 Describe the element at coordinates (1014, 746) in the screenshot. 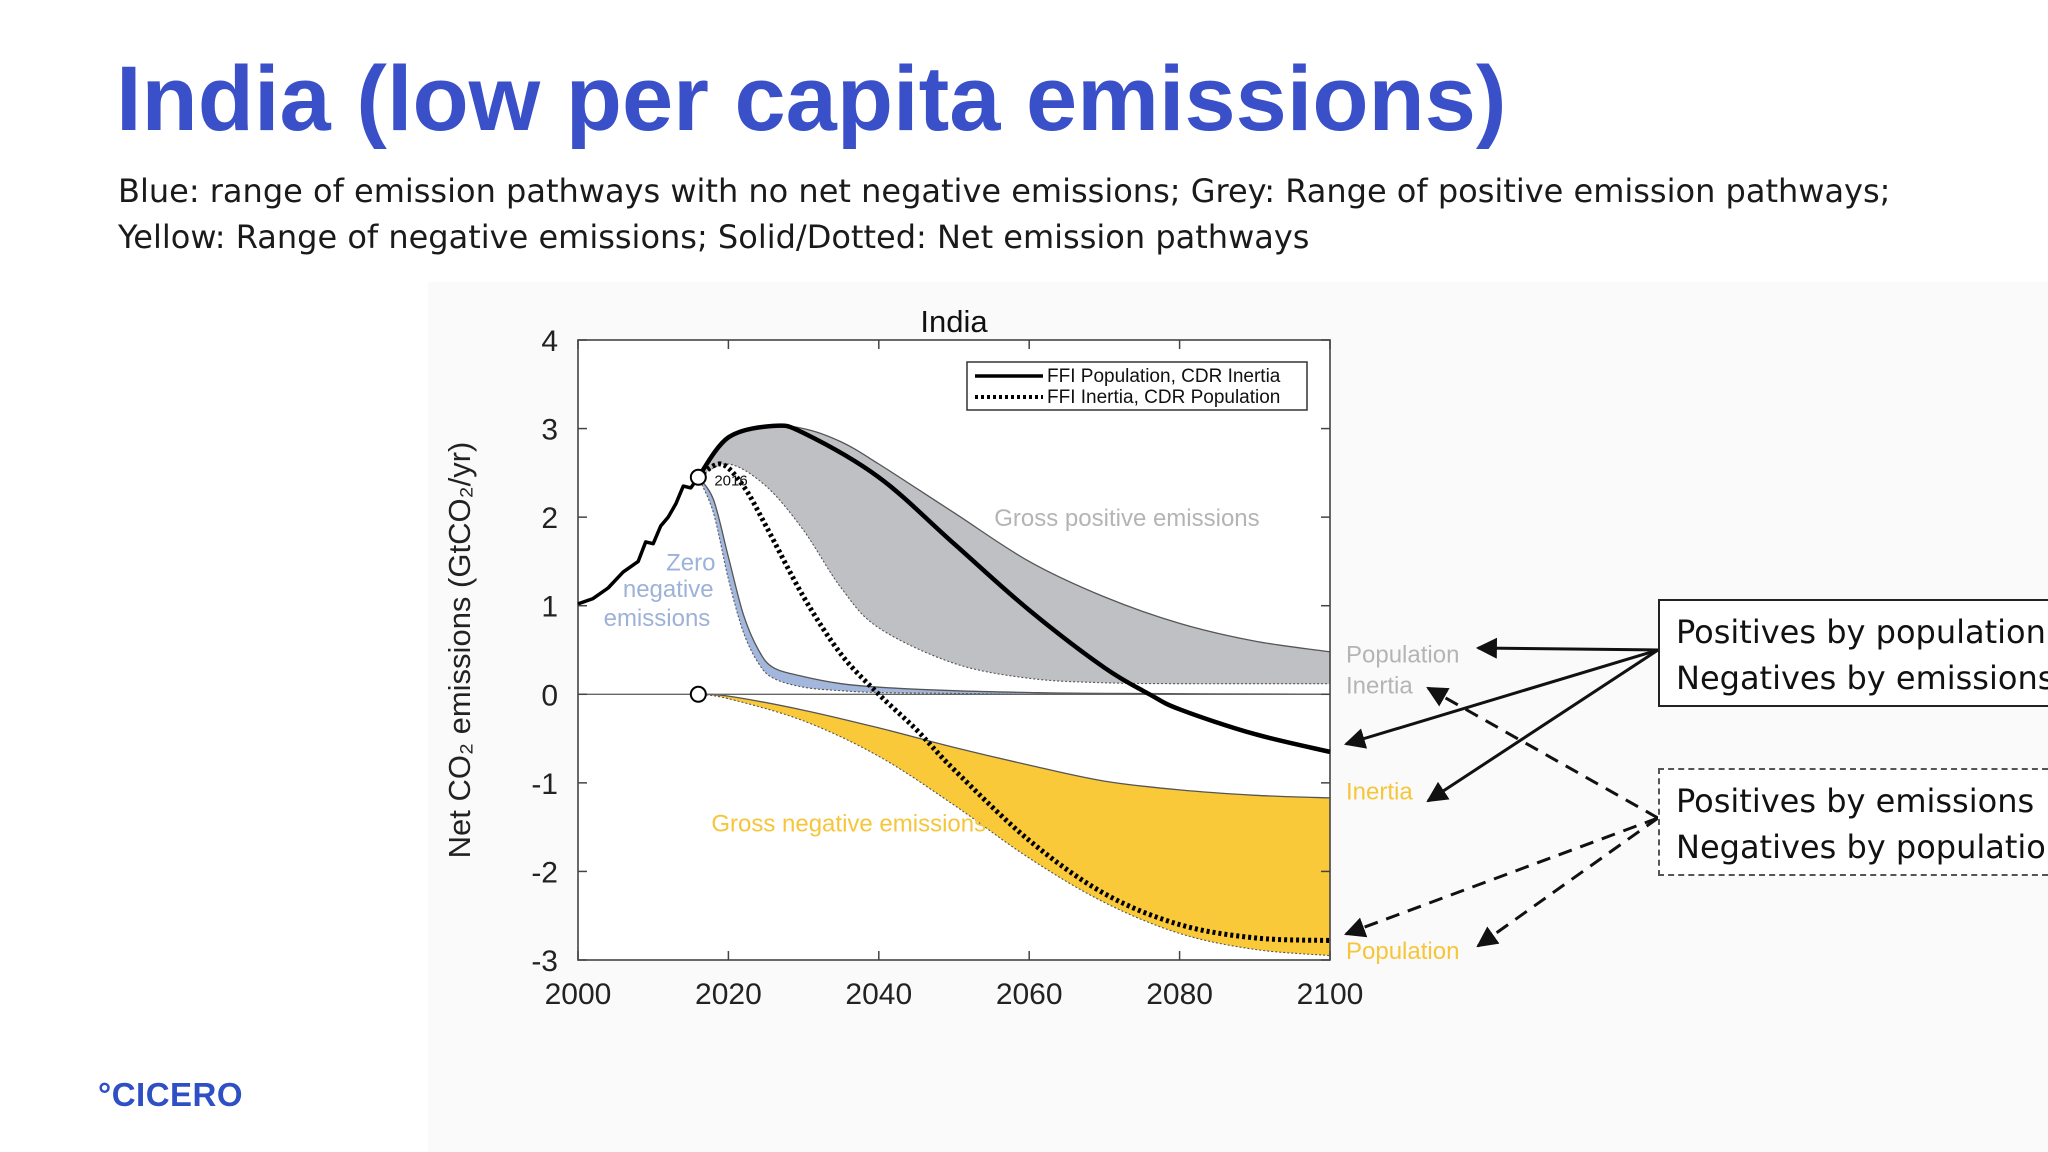

I see `band-yellow-upper-edge` at that location.